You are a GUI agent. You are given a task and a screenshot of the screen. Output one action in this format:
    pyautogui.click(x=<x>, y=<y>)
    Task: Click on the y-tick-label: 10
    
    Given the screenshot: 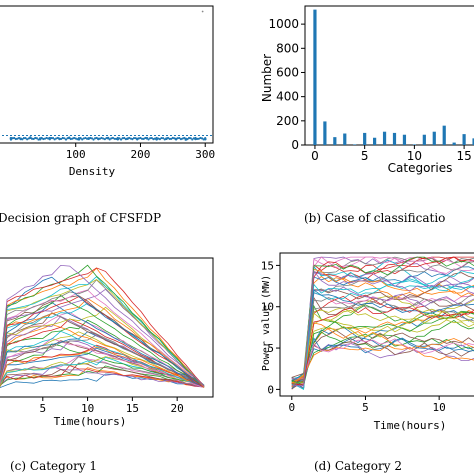 What is the action you would take?
    pyautogui.click(x=267, y=307)
    